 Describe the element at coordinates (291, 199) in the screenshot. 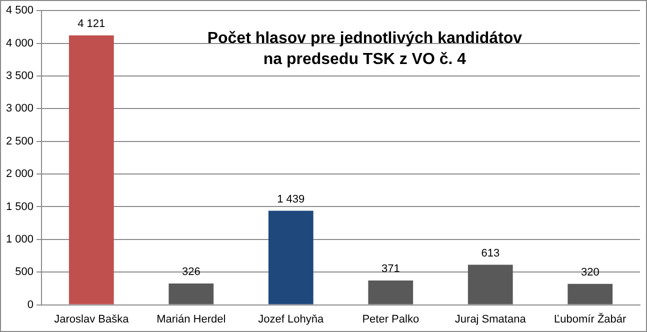

I see `data-label: 1 439` at that location.